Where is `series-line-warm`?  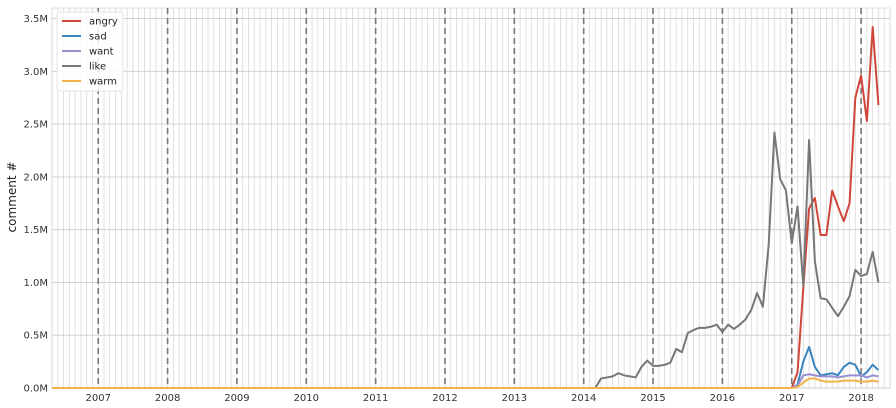
series-line-warm is located at coordinates (465, 383).